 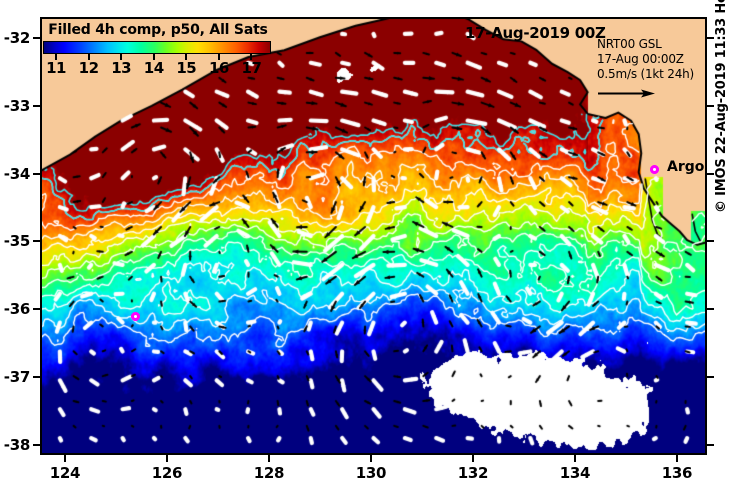 What do you see at coordinates (17, 173) in the screenshot?
I see `y-tick-label: -34` at bounding box center [17, 173].